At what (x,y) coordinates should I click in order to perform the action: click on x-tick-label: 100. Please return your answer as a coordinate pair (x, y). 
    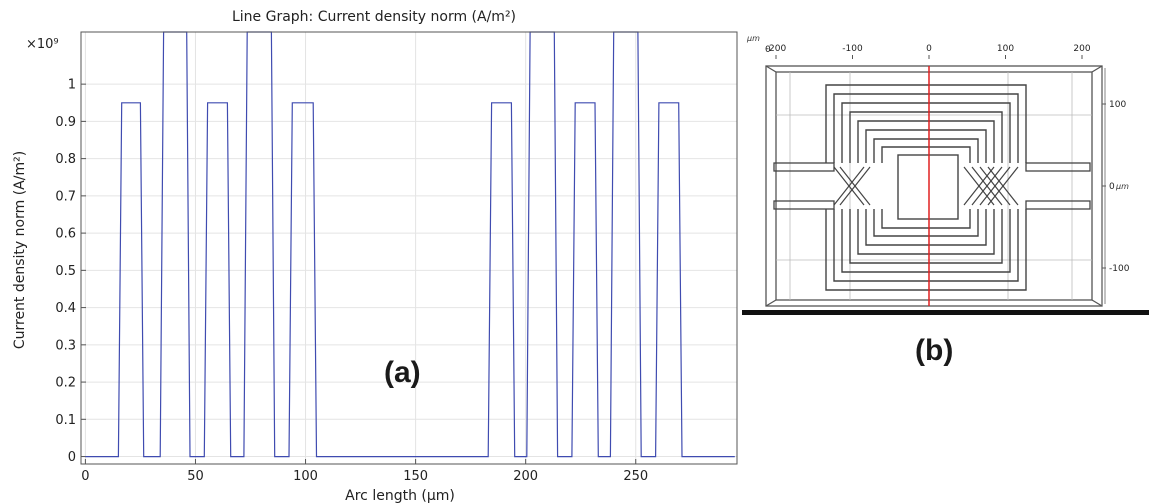
    Looking at the image, I should click on (305, 476).